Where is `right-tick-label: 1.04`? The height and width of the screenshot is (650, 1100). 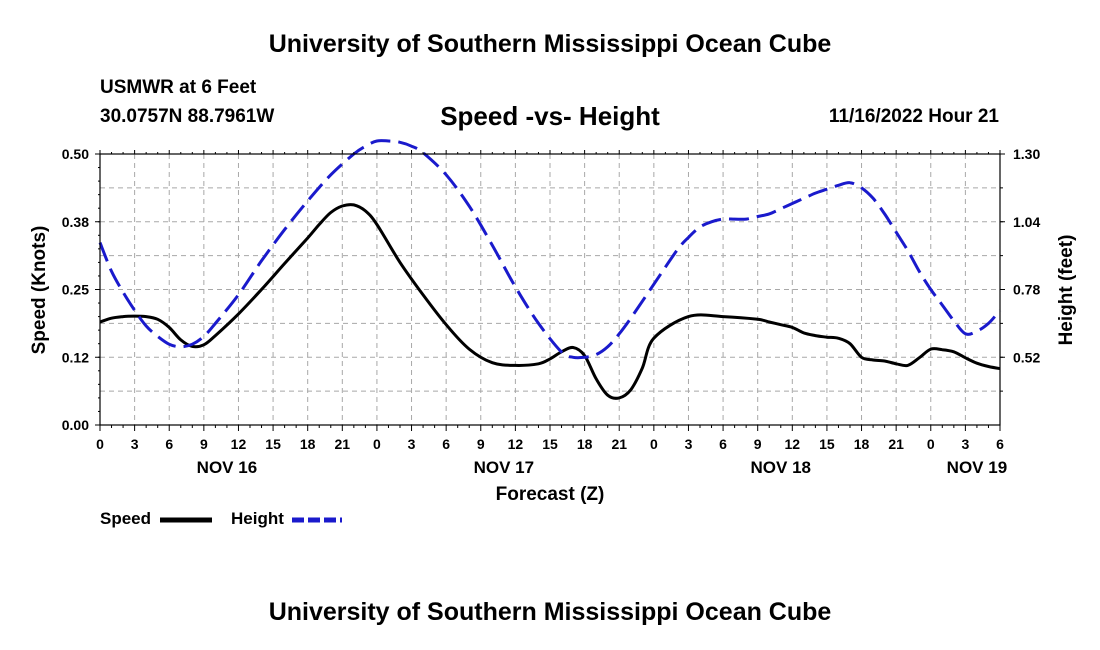
right-tick-label: 1.04 is located at coordinates (1026, 222).